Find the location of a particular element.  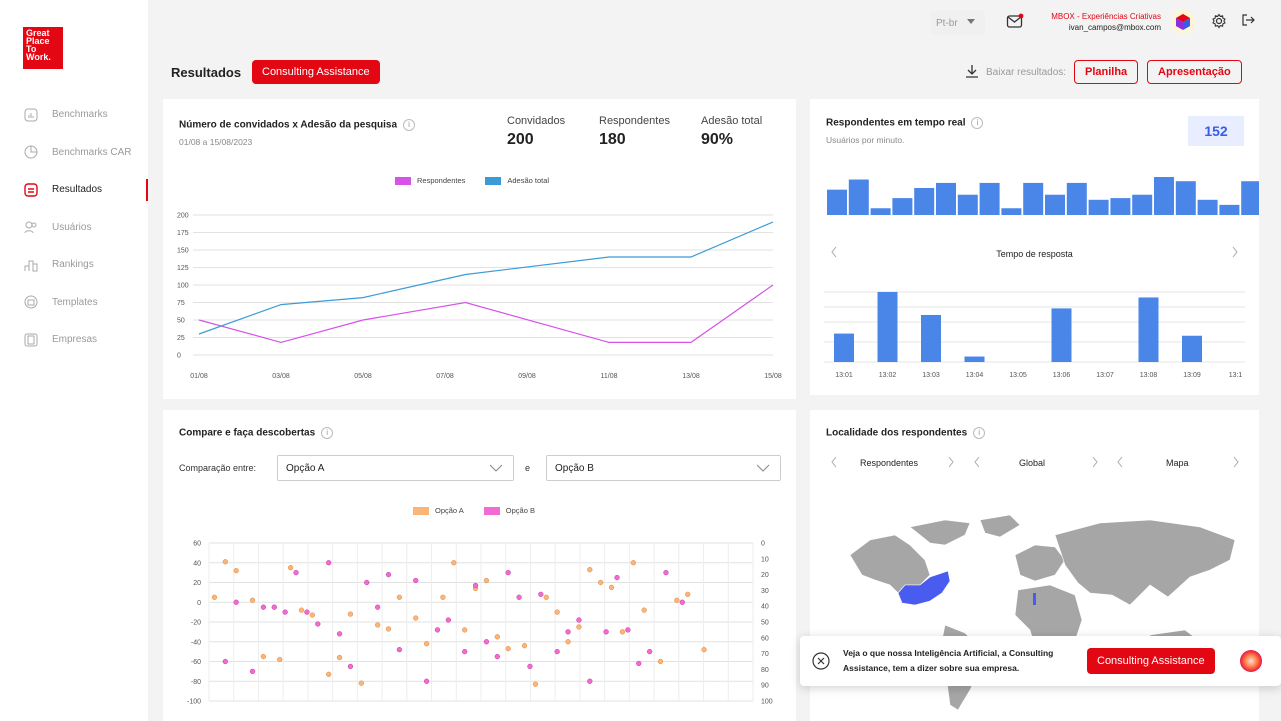

gear-icon is located at coordinates (1219, 23).